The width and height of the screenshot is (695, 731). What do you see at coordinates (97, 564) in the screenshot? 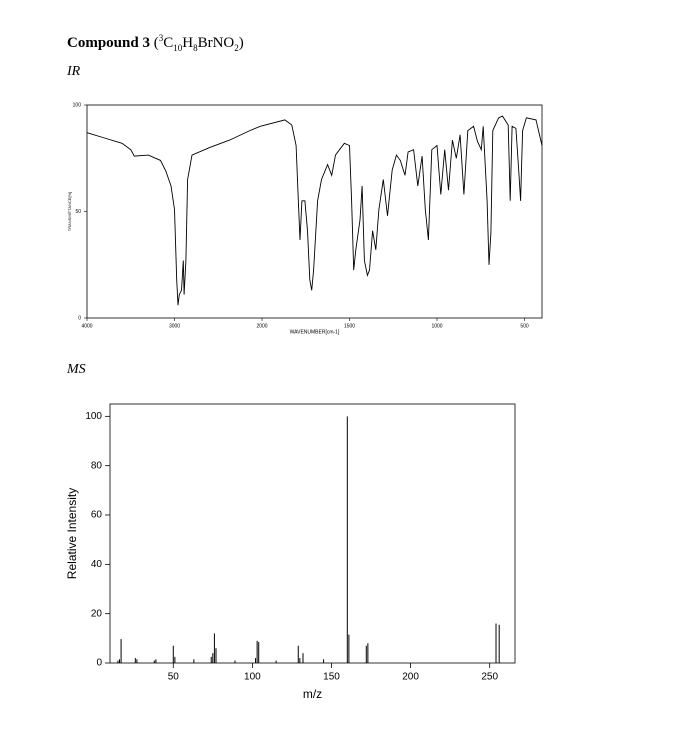
I see `y-tick-label: 40` at bounding box center [97, 564].